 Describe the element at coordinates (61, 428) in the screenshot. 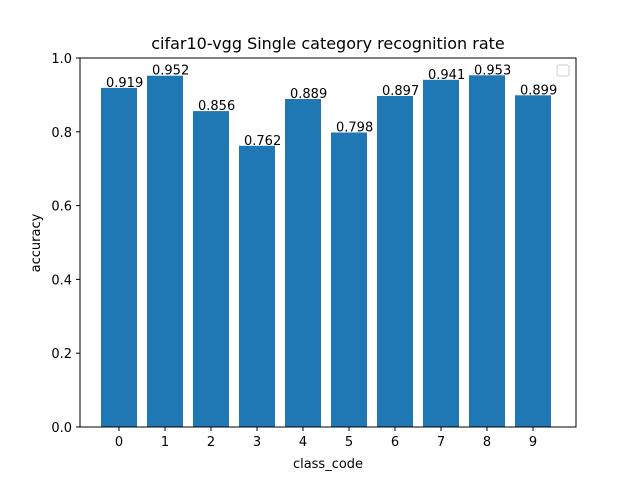

I see `y-tick-label-0.0: 0.0` at that location.